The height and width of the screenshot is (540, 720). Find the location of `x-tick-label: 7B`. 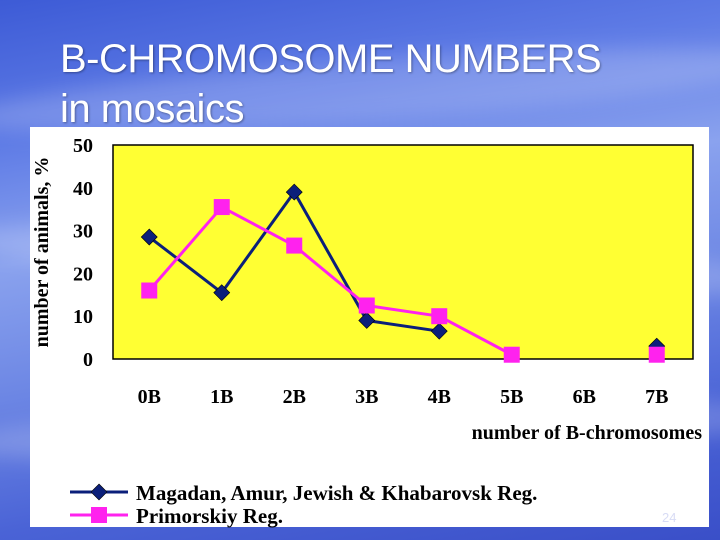

x-tick-label: 7B is located at coordinates (656, 397).